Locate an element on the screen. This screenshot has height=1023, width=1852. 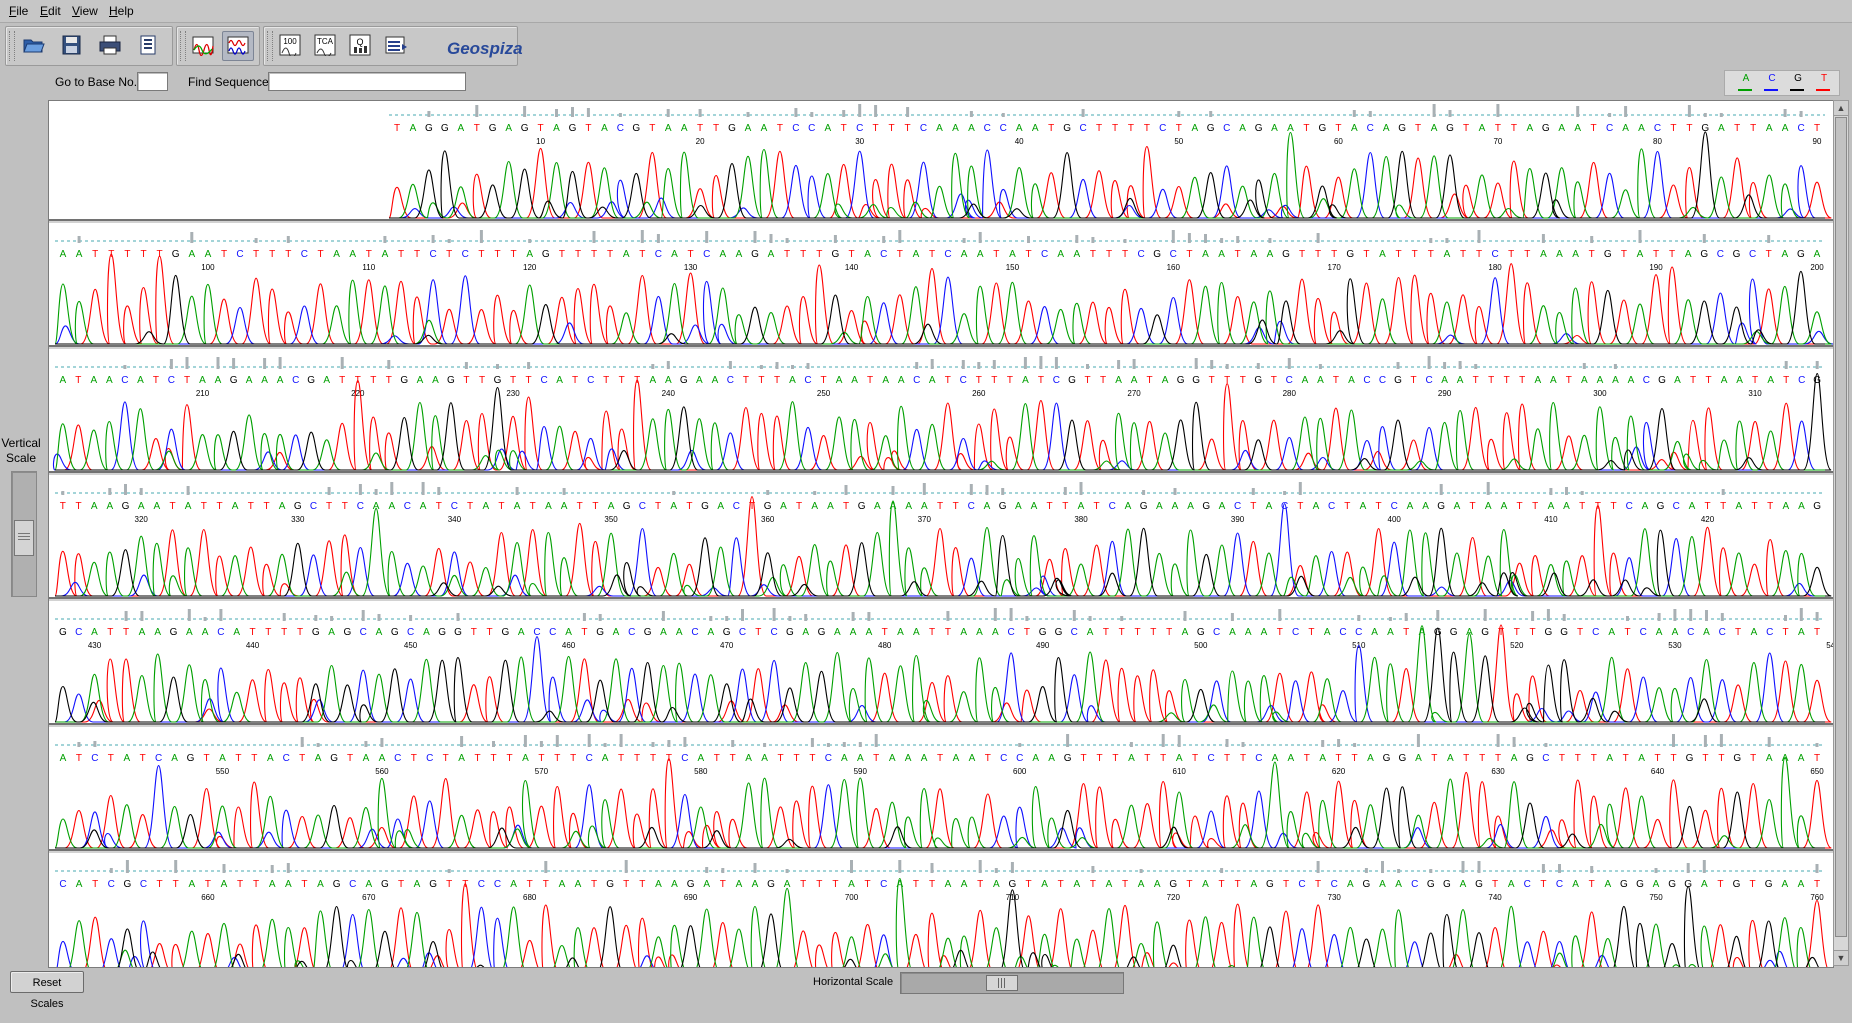
document-info-button is located at coordinates (148, 46).